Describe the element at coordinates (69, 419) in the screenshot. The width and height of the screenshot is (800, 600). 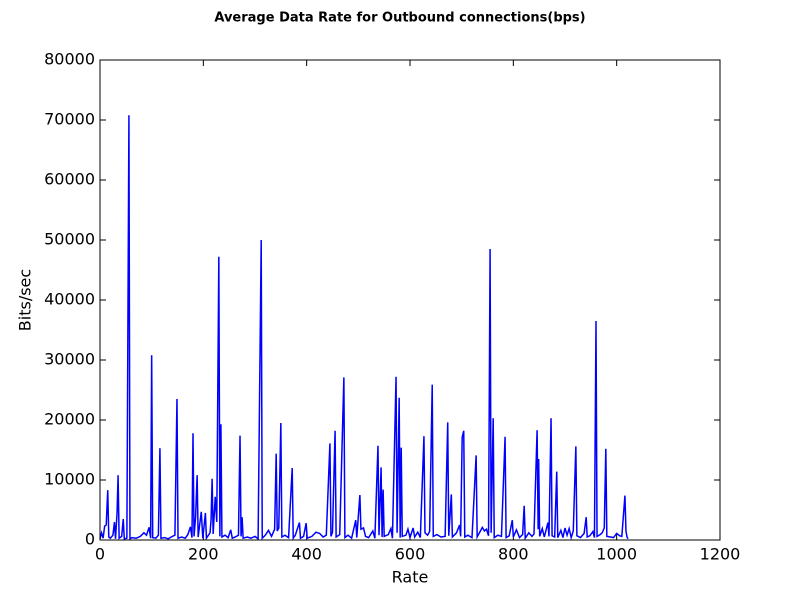
I see `y-tick-label: 20000` at that location.